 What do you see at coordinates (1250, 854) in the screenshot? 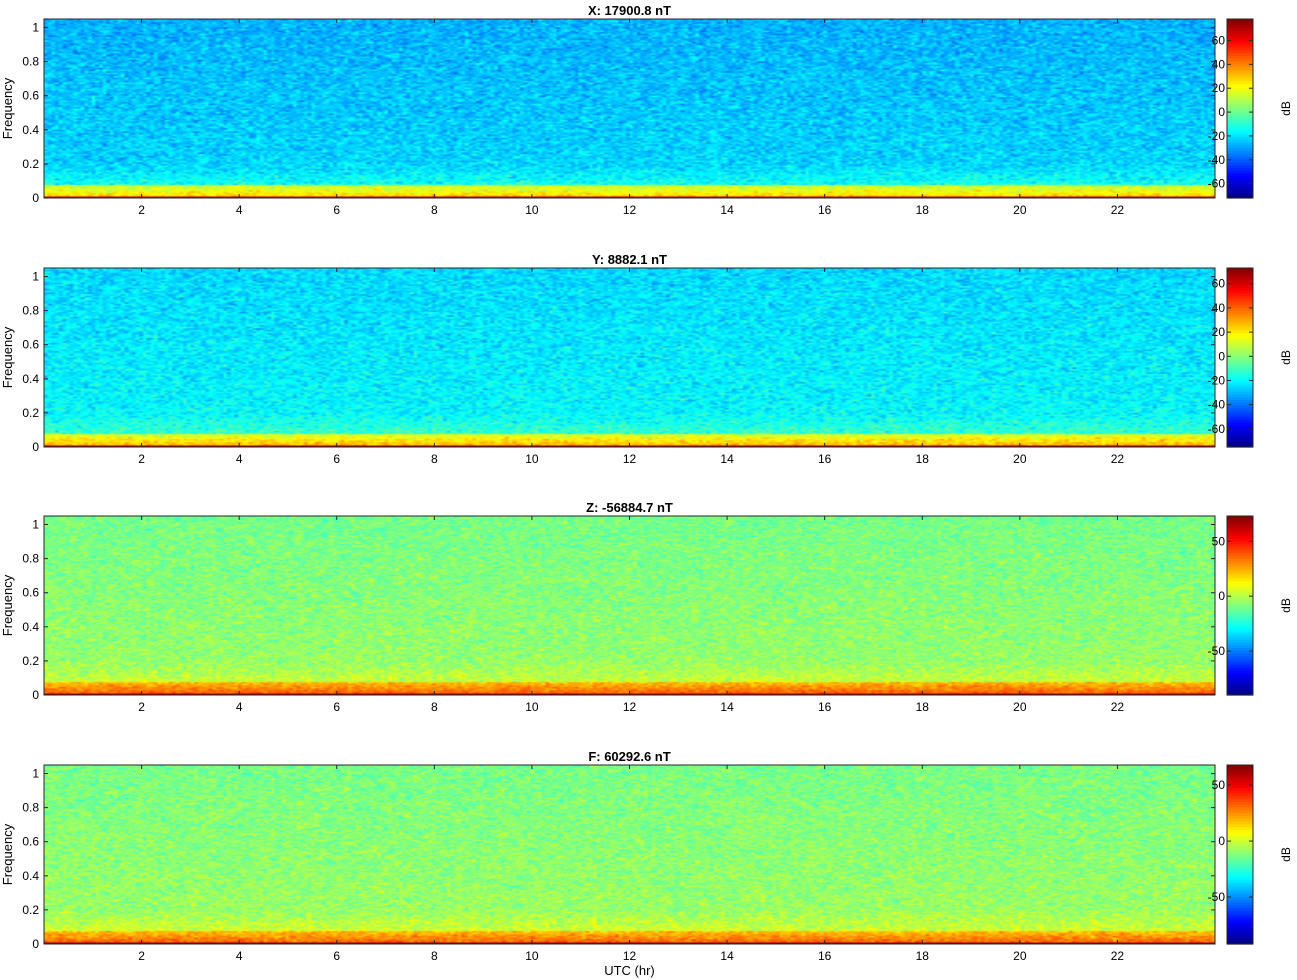
I see `colorbar: -50 0 50 dB` at bounding box center [1250, 854].